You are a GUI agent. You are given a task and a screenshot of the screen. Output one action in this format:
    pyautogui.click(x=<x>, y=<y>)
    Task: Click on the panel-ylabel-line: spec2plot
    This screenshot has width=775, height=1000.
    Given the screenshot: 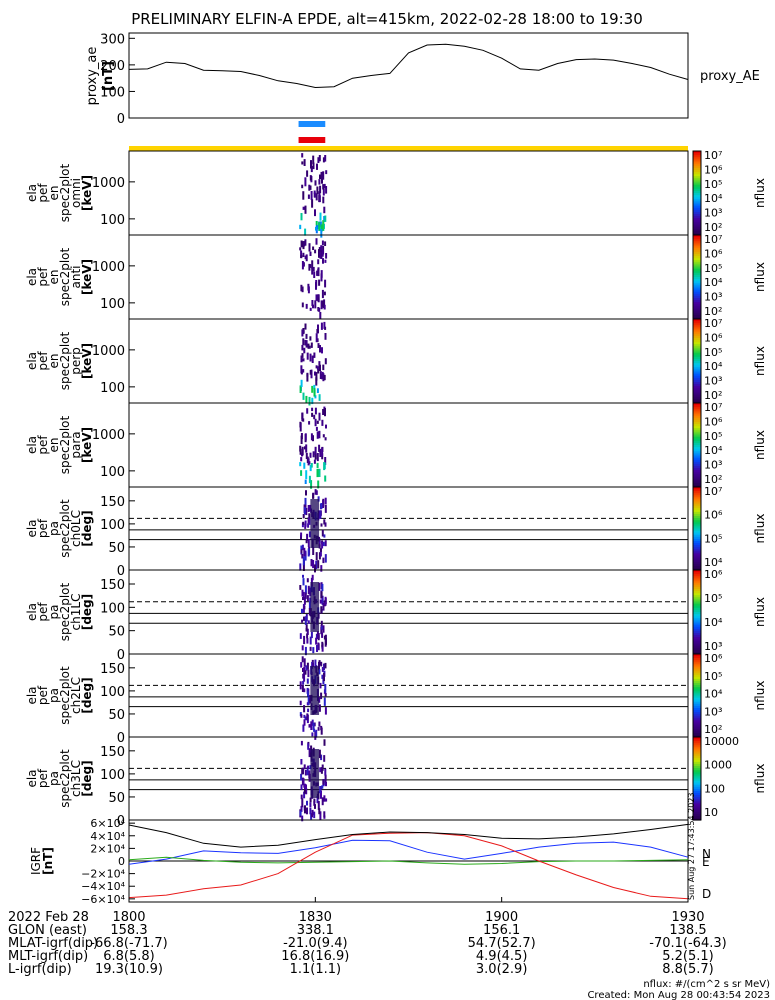 What is the action you would take?
    pyautogui.click(x=65, y=360)
    